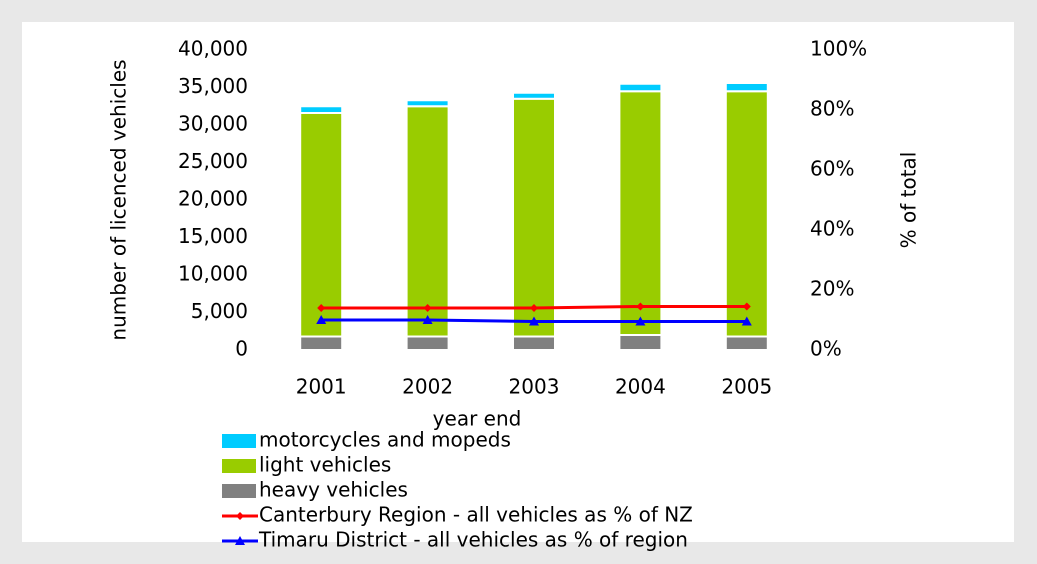 The image size is (1037, 564). I want to click on y-tick-label: 30,000, so click(213, 124).